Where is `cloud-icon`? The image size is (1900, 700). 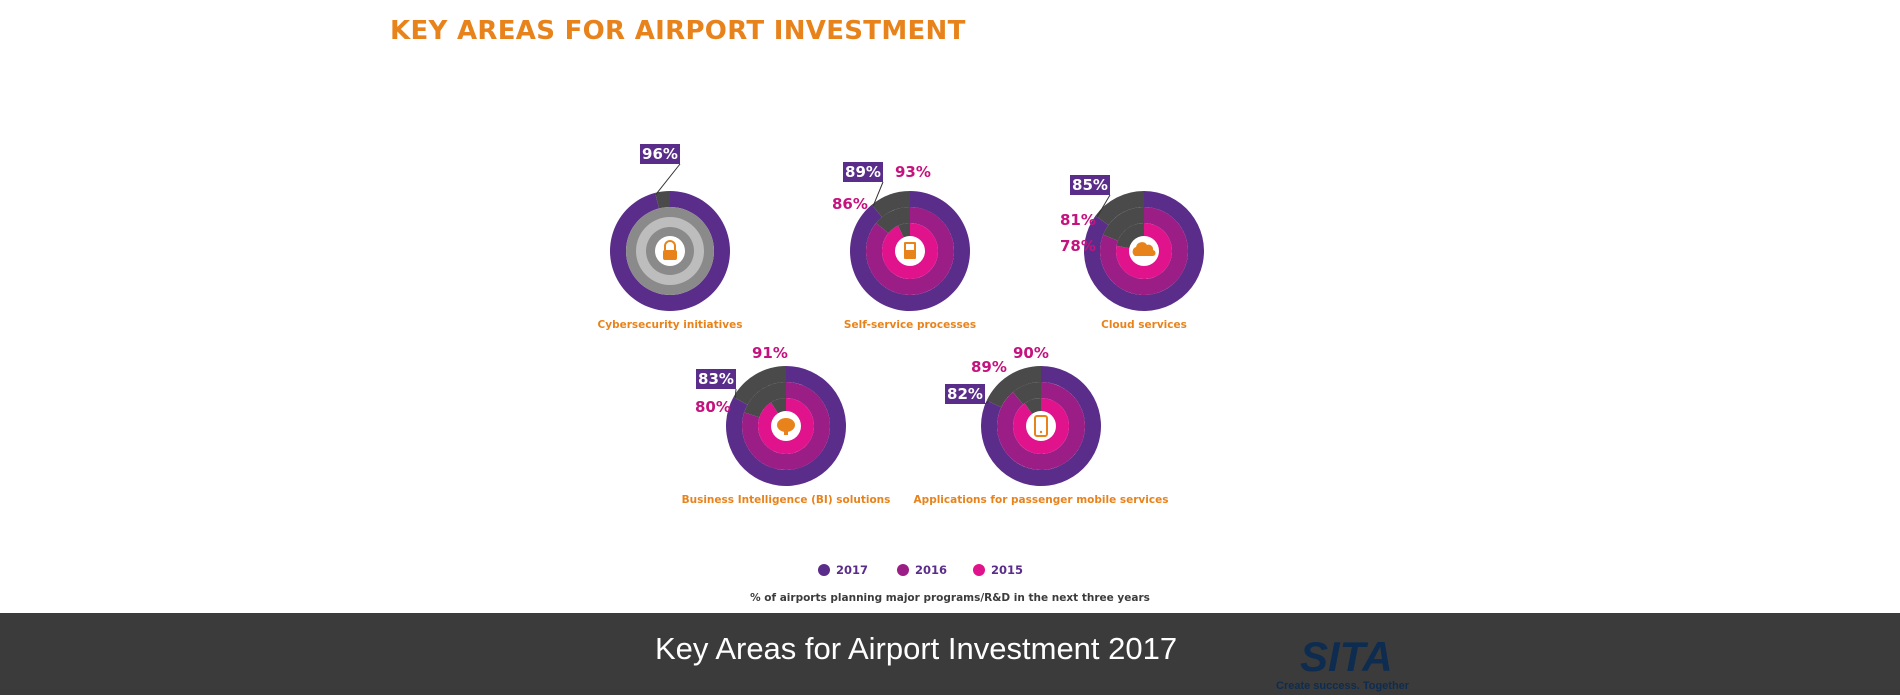 cloud-icon is located at coordinates (1144, 251).